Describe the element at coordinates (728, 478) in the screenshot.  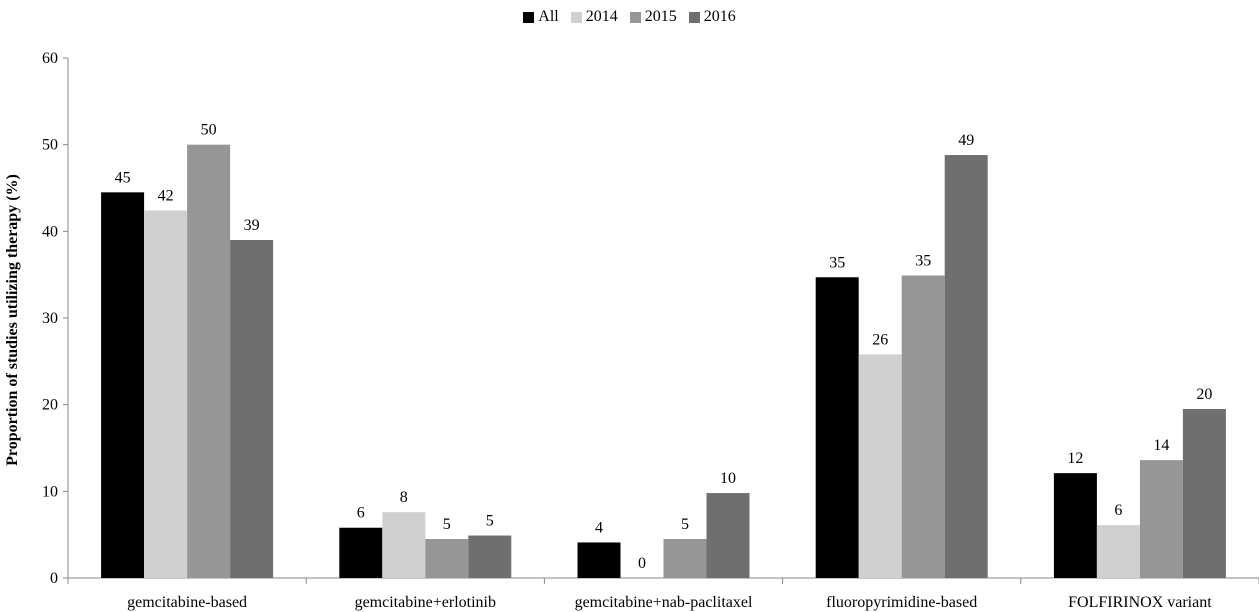
I see `data-label: 10` at that location.